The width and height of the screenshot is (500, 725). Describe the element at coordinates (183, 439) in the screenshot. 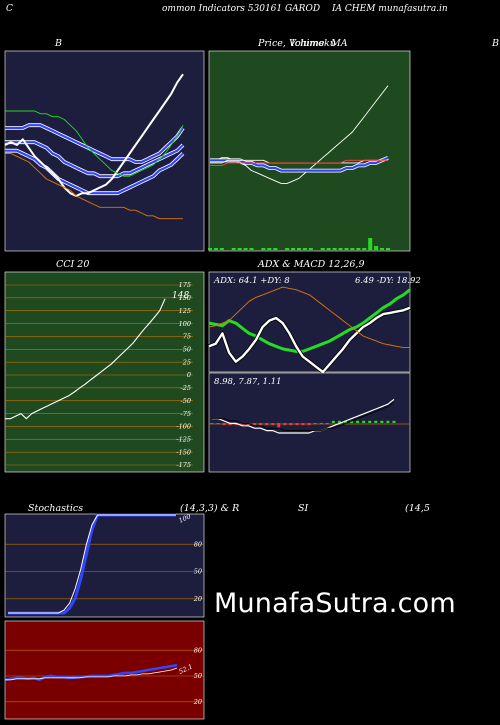

I see `tick-label: -125` at that location.